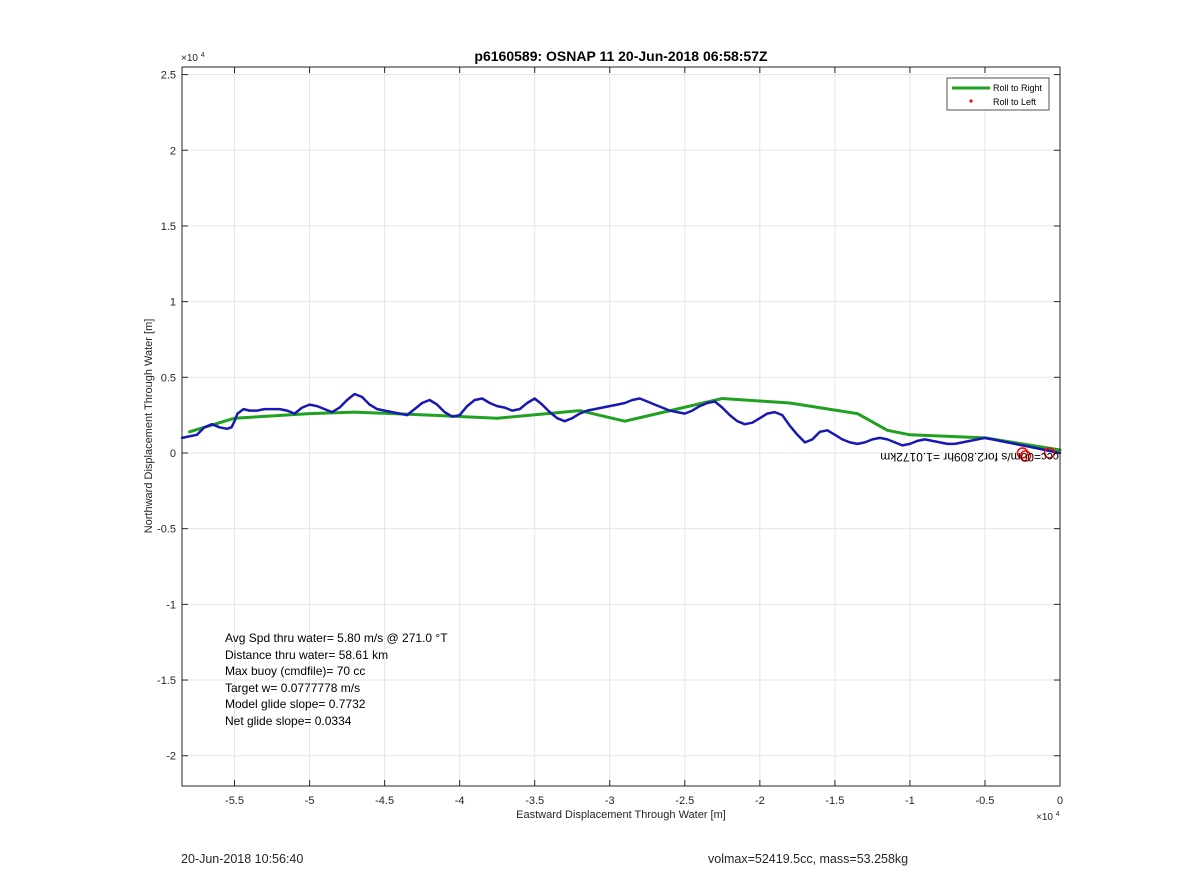  Describe the element at coordinates (234, 801) in the screenshot. I see `x-tick-label: -5.5` at that location.